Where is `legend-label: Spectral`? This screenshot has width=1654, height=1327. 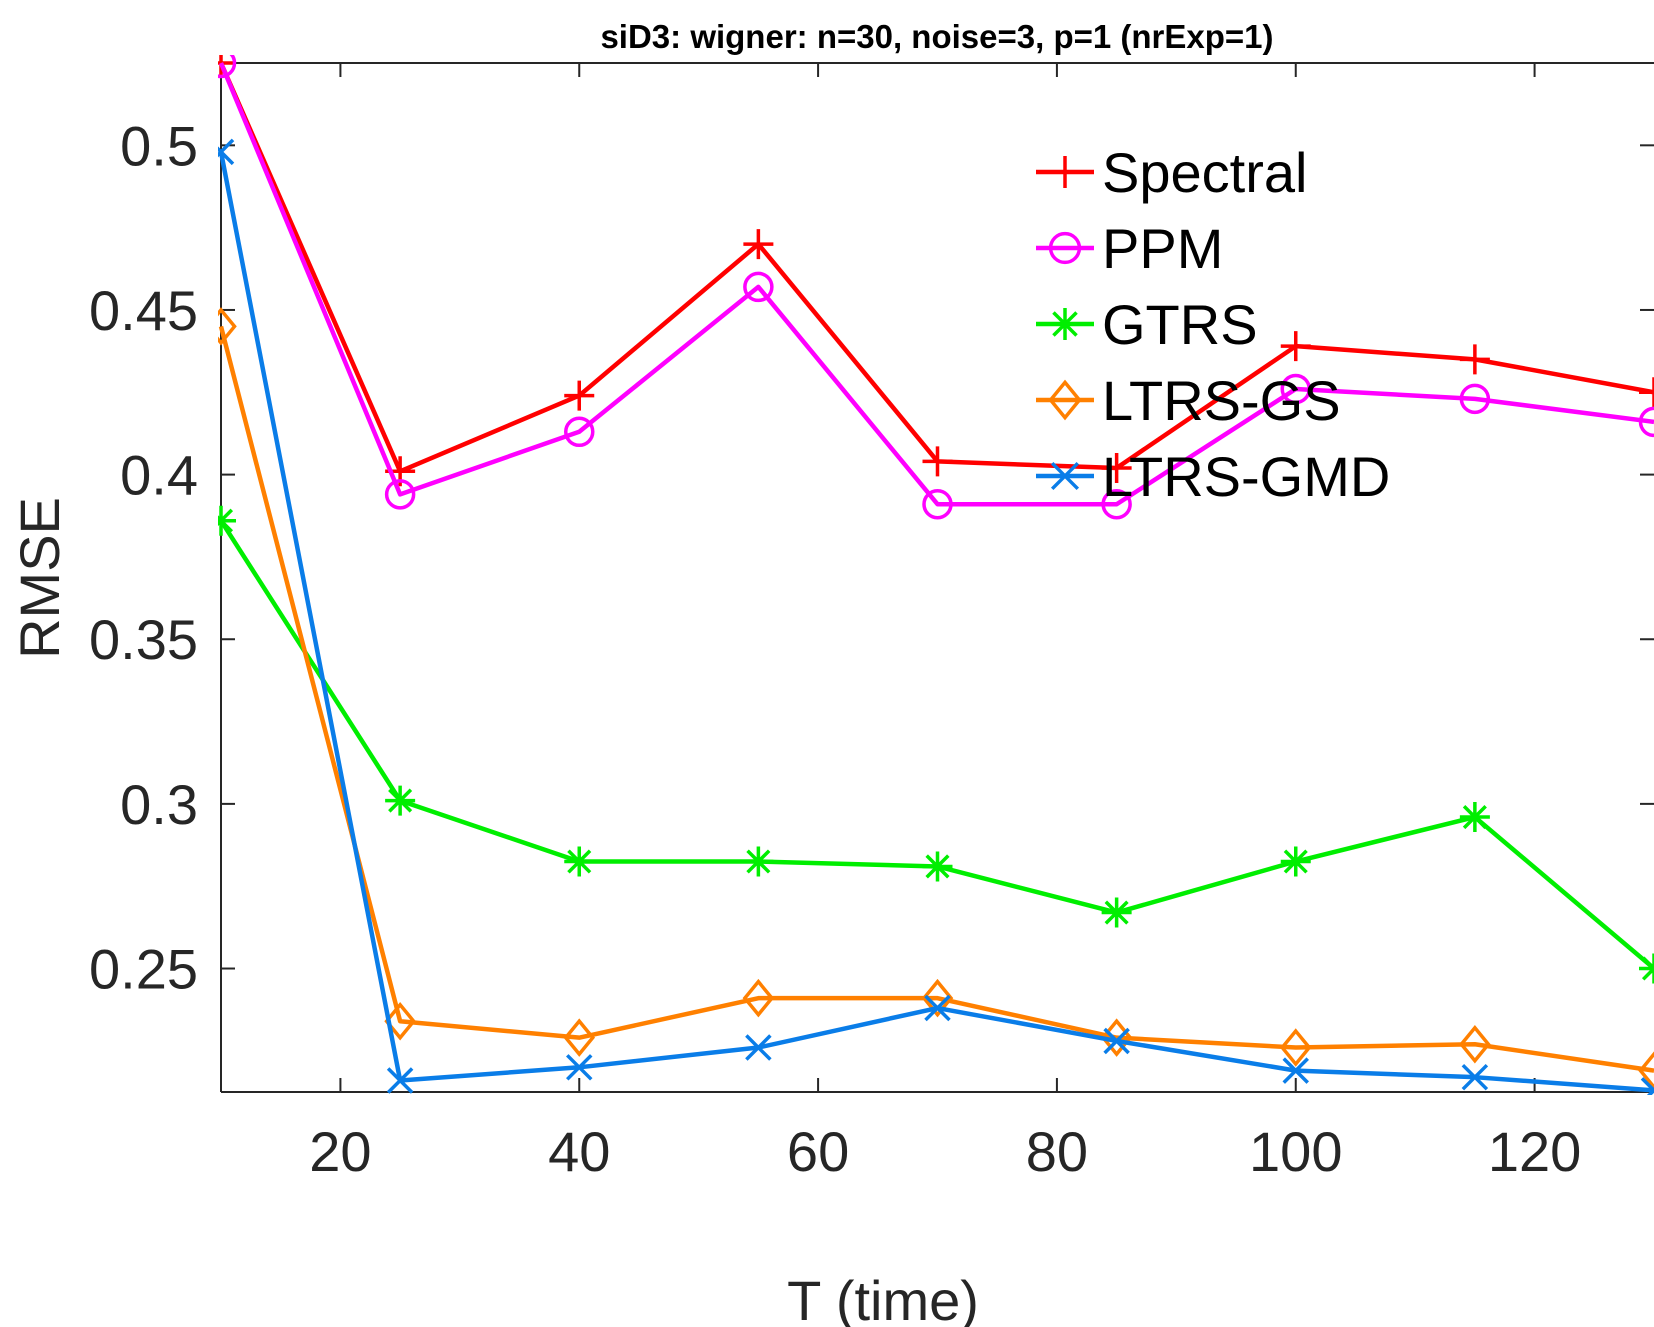
legend-label: Spectral is located at coordinates (1204, 172).